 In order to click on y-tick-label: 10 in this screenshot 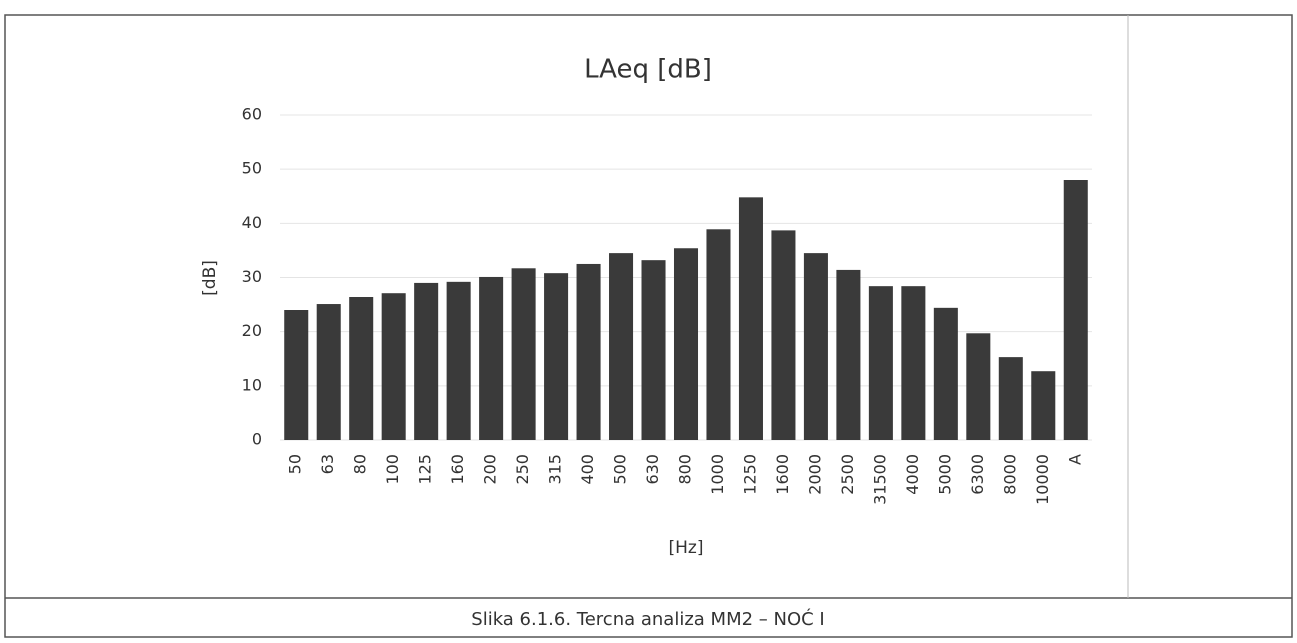, I will do `click(252, 384)`.